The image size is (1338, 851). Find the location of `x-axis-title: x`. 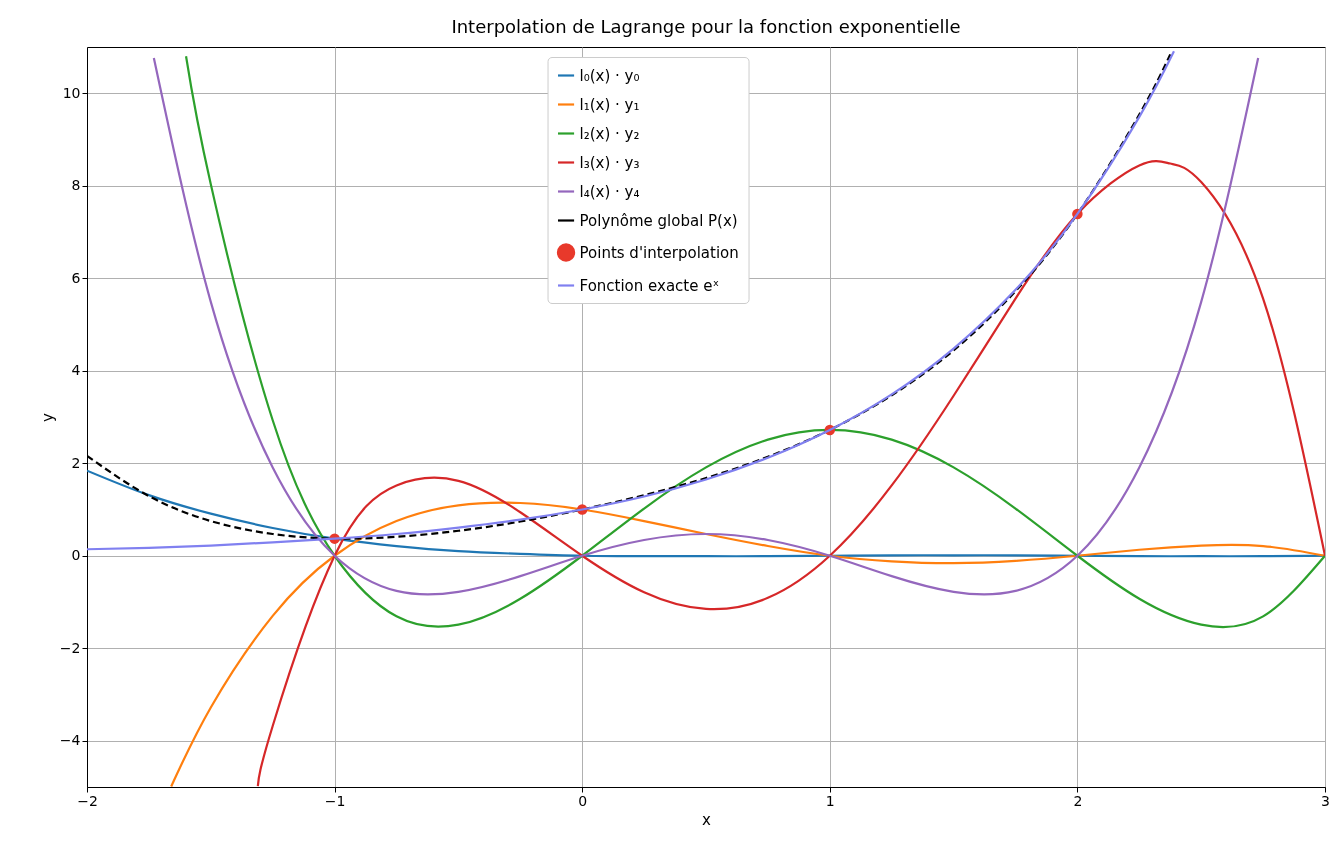

x-axis-title: x is located at coordinates (707, 819).